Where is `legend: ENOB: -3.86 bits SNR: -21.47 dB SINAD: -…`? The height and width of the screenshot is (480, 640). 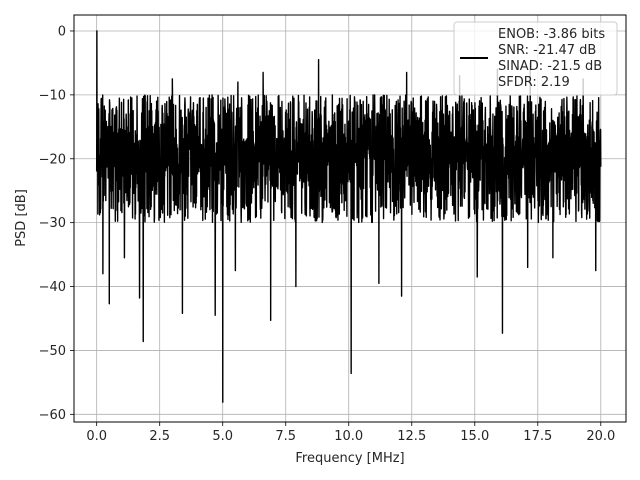
legend: ENOB: -3.86 bits SNR: -21.47 dB SINAD: -… is located at coordinates (535, 58).